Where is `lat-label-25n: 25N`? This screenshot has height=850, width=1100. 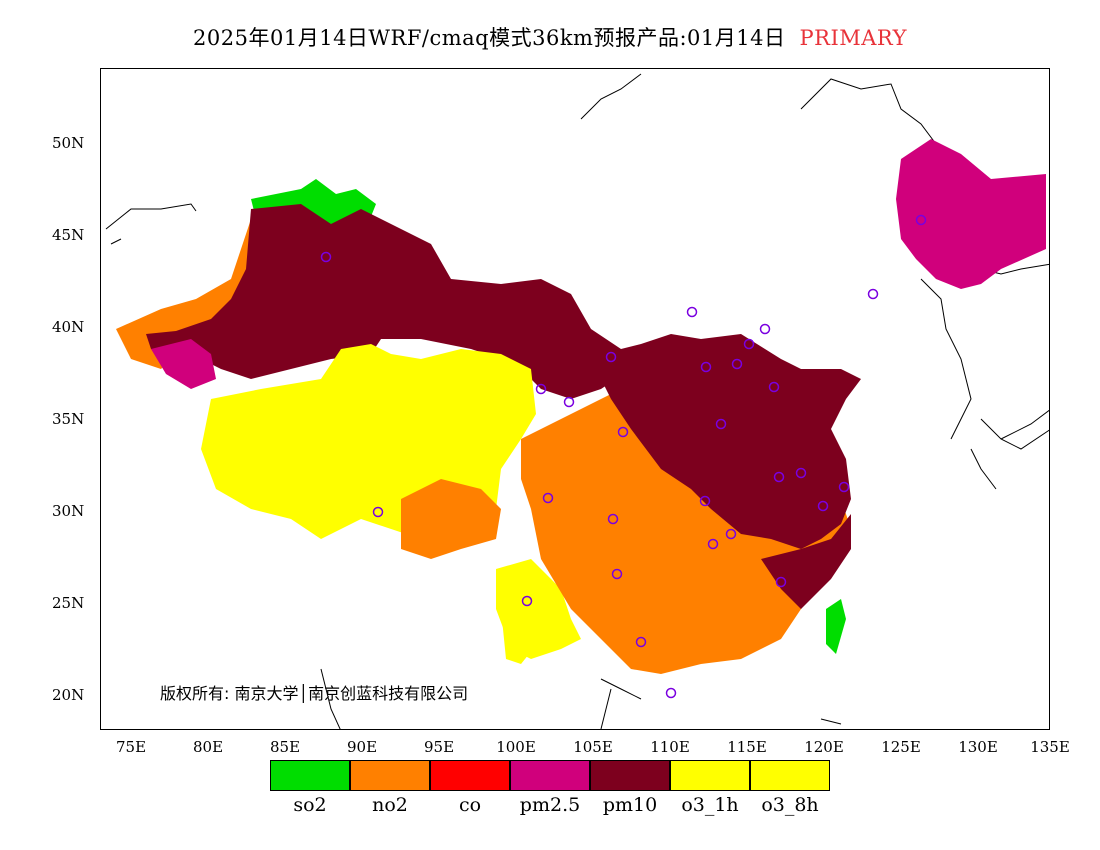
lat-label-25n: 25N is located at coordinates (68, 603).